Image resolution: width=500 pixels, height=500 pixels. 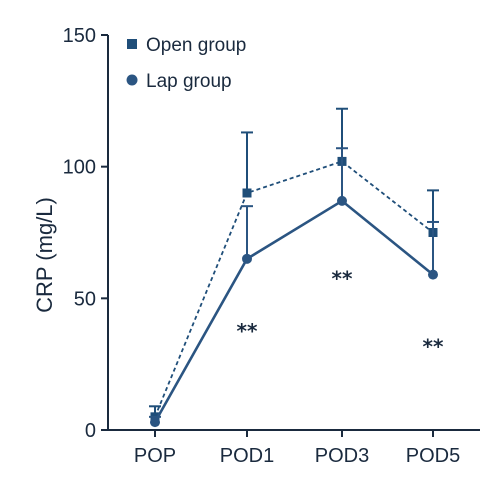 I want to click on x-tick-label: POD1, so click(x=247, y=456).